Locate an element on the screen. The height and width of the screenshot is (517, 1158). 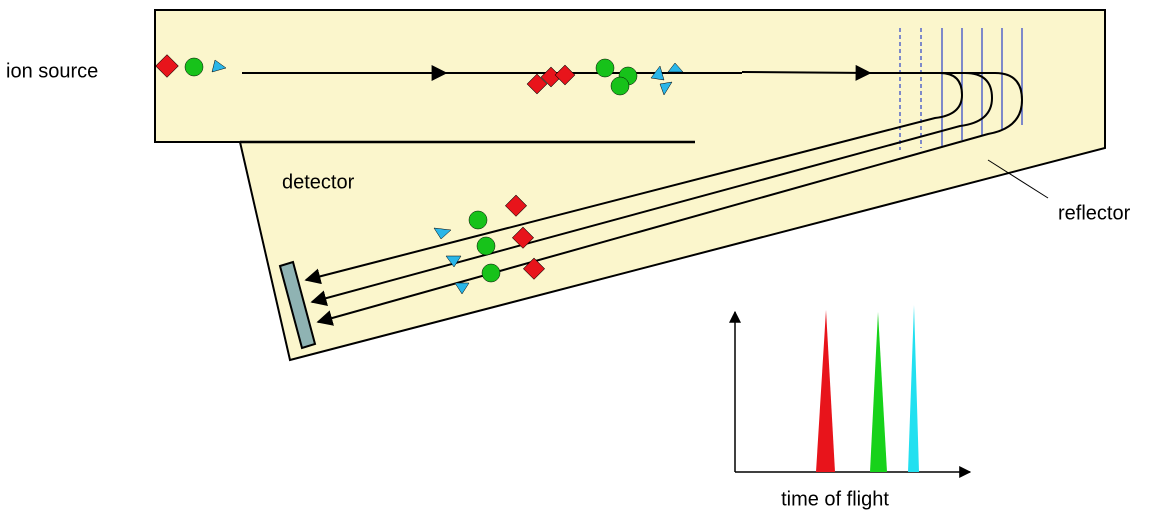
label-reflector: reflector is located at coordinates (1094, 213).